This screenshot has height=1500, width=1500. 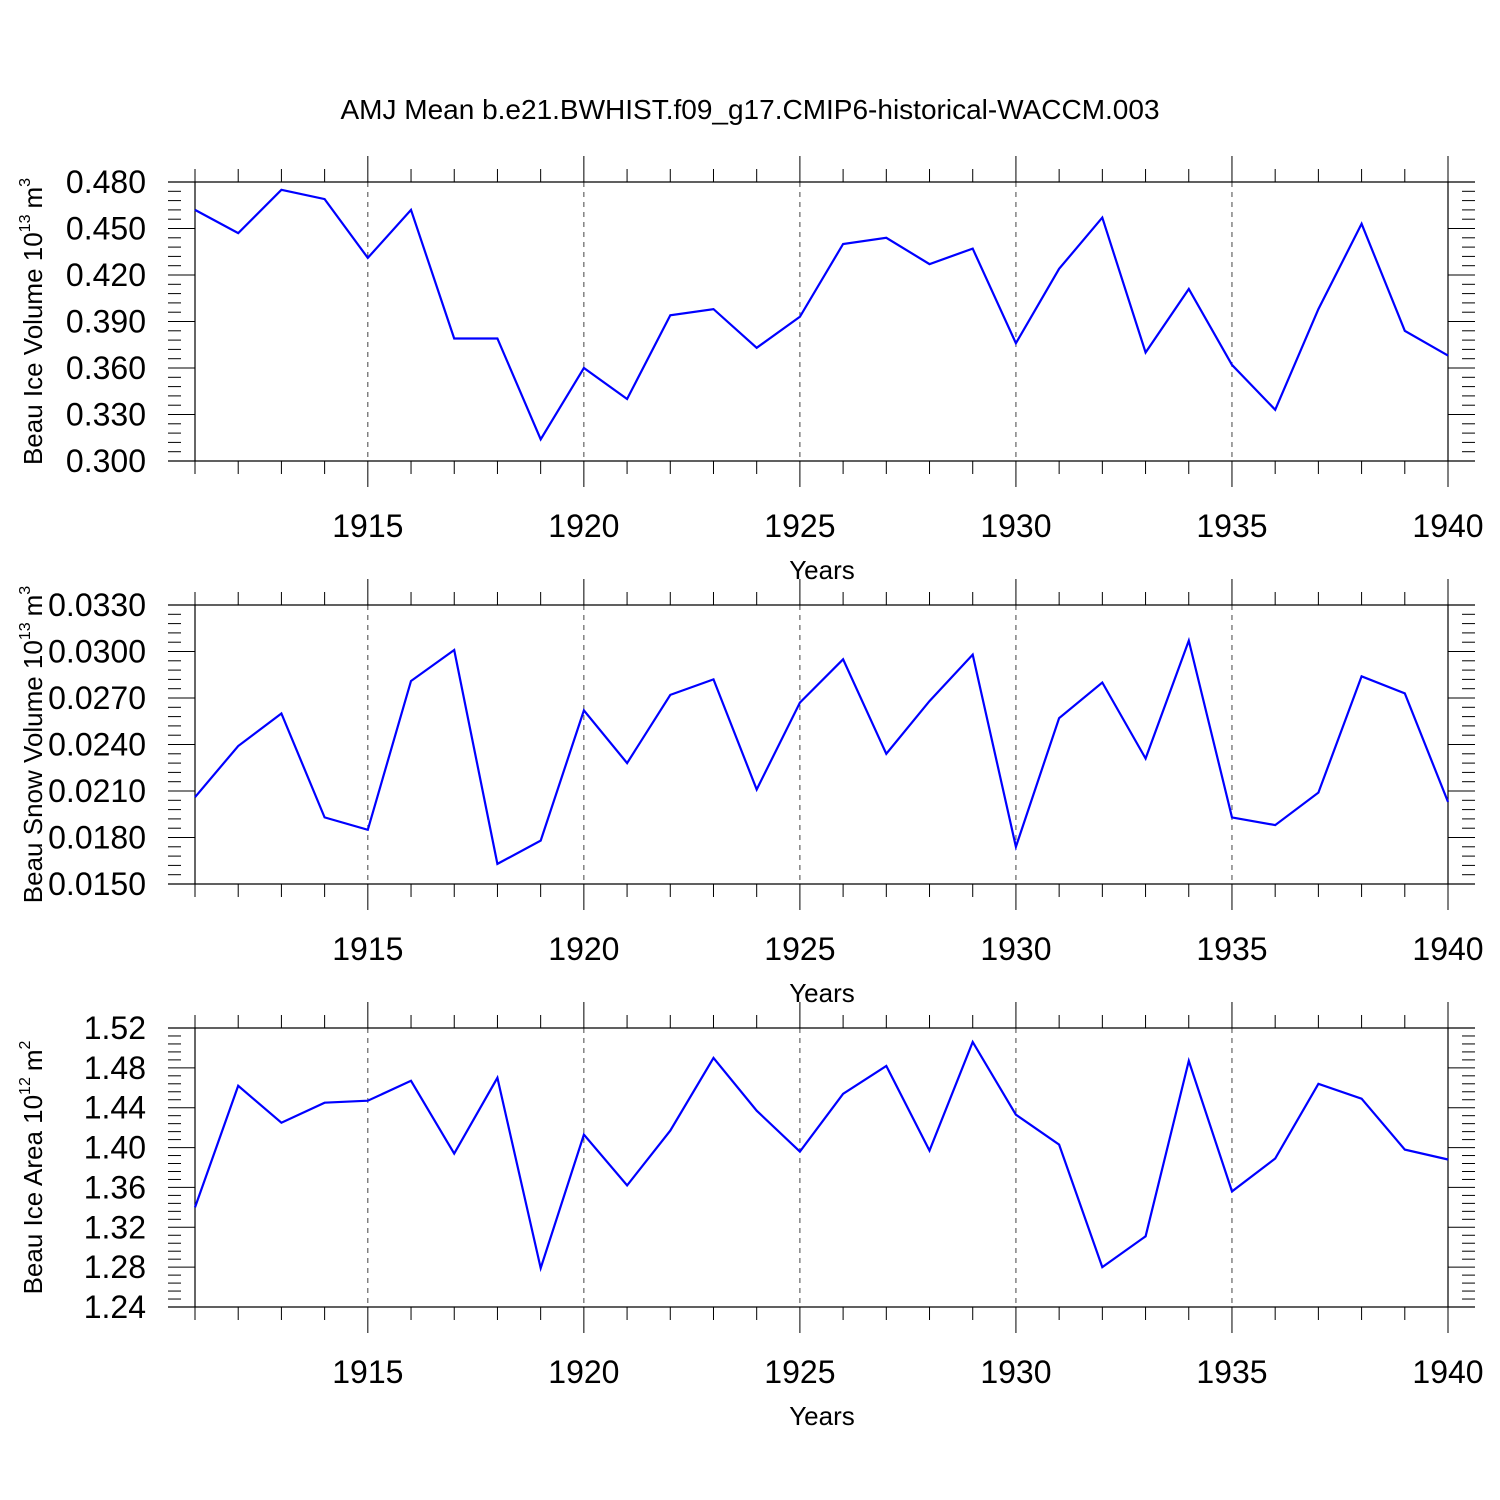 I want to click on y-label-exponent: 12, so click(x=25, y=1086).